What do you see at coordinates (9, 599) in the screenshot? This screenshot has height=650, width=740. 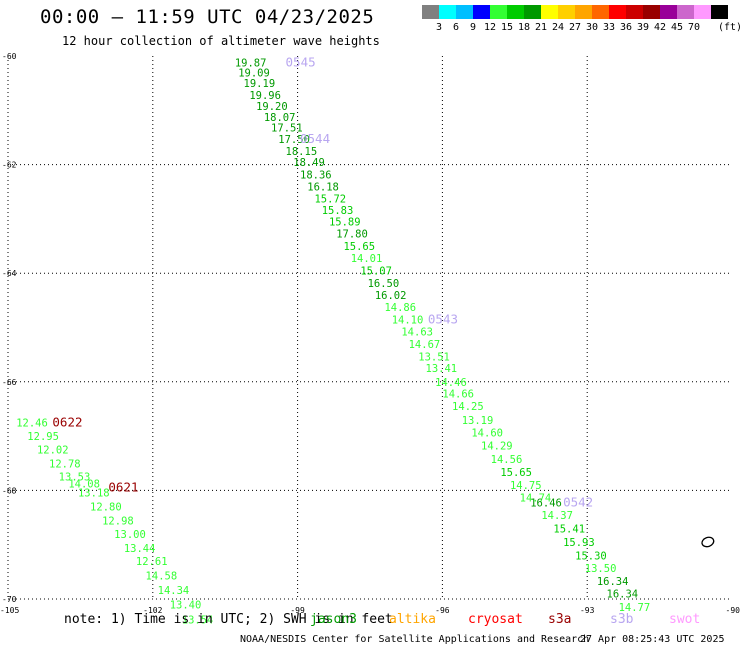 I see `latitude-tick-label: -70` at bounding box center [9, 599].